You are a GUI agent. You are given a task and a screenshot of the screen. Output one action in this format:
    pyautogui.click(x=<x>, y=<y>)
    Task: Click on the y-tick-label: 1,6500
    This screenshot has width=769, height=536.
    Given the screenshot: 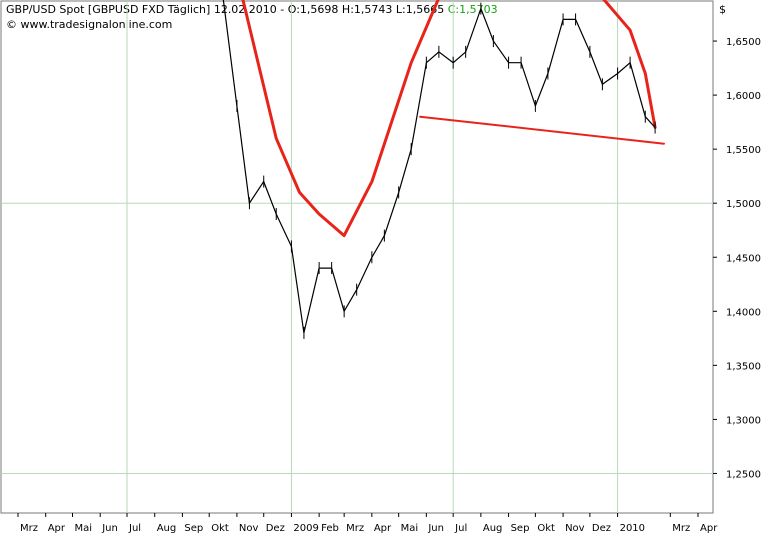 What is the action you would take?
    pyautogui.click(x=743, y=42)
    